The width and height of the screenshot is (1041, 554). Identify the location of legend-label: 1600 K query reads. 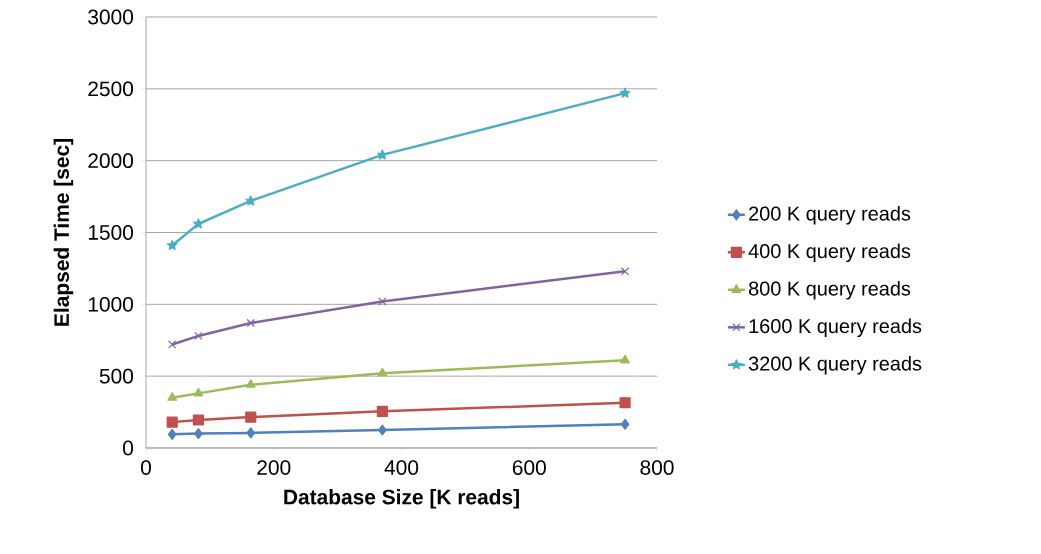
(835, 328).